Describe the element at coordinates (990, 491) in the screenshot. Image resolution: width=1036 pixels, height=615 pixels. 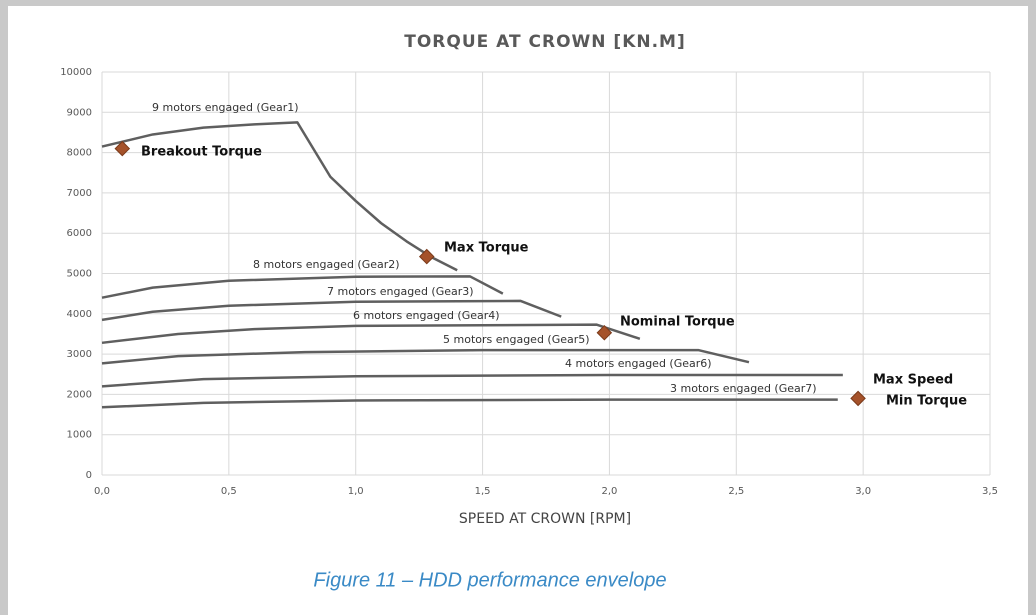
I see `x-tick-label: 3,5` at that location.